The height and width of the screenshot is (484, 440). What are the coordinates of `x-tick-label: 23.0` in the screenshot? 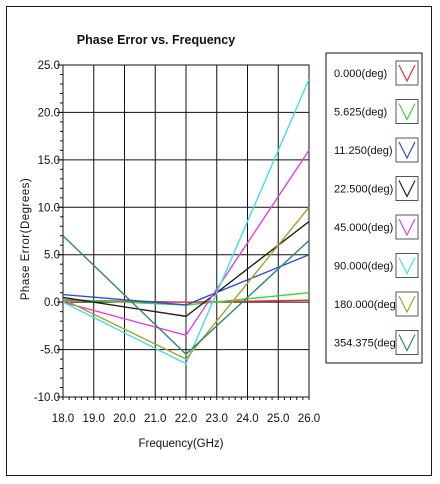 It's located at (217, 419).